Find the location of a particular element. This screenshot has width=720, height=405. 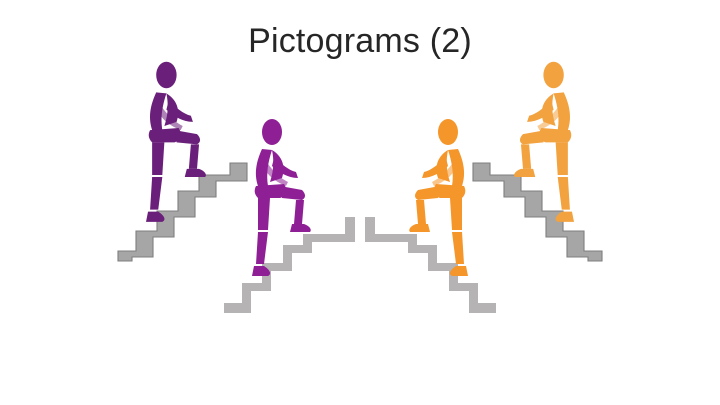

stairs-right is located at coordinates (537, 212).